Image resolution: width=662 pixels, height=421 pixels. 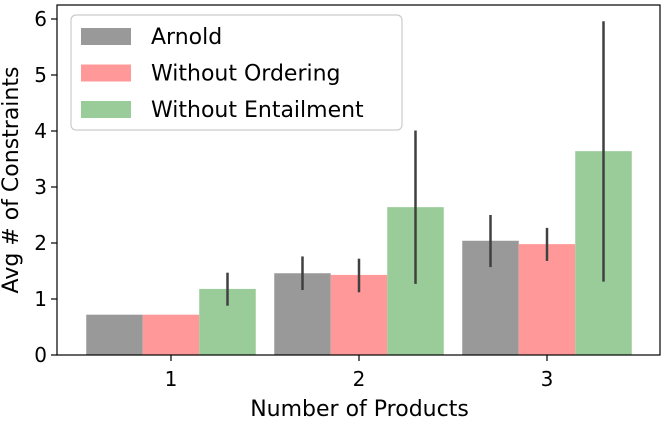 I want to click on y-tick-label: 0, so click(x=40, y=355).